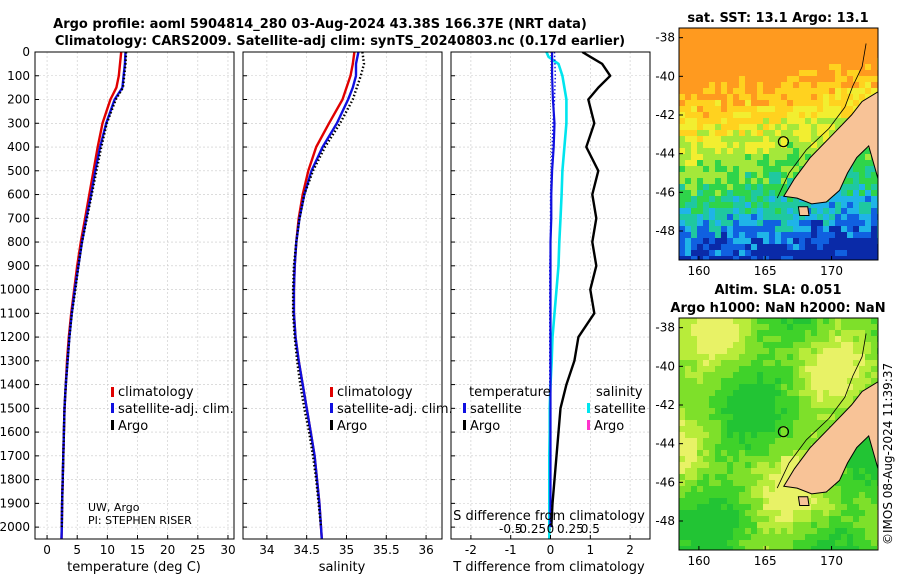 Image resolution: width=900 pixels, height=580 pixels. I want to click on series-argo, so click(328, 290).